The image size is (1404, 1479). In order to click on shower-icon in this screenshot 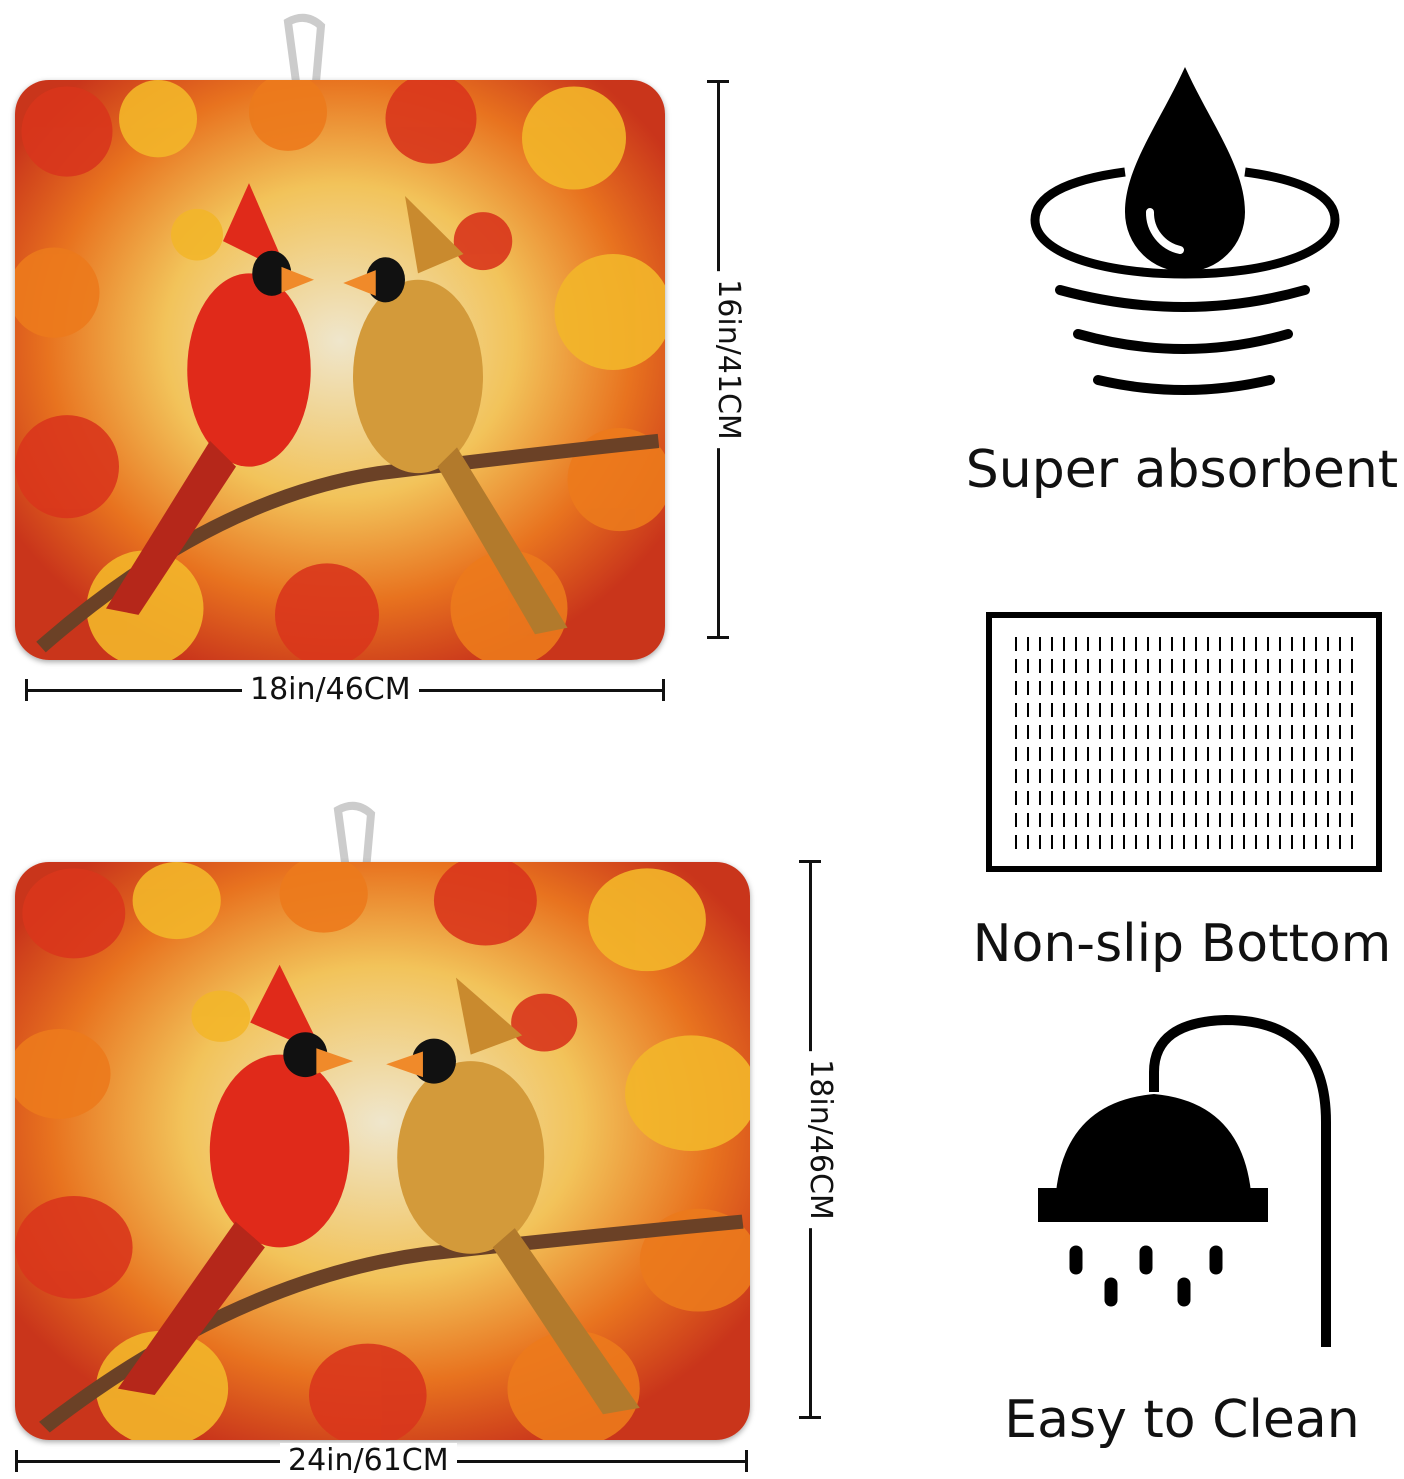, I will do `click(1184, 1180)`.